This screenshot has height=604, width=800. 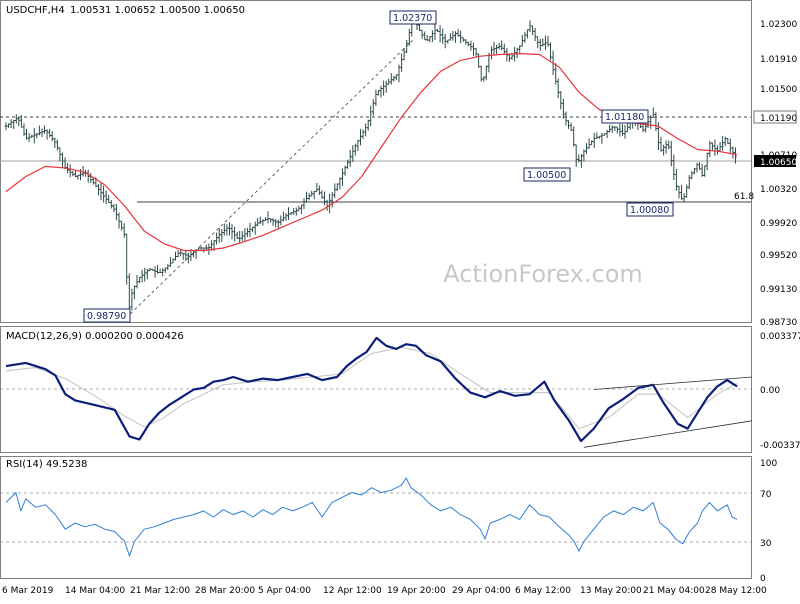 I want to click on macd-tick-label: 0.003377, so click(x=780, y=337).